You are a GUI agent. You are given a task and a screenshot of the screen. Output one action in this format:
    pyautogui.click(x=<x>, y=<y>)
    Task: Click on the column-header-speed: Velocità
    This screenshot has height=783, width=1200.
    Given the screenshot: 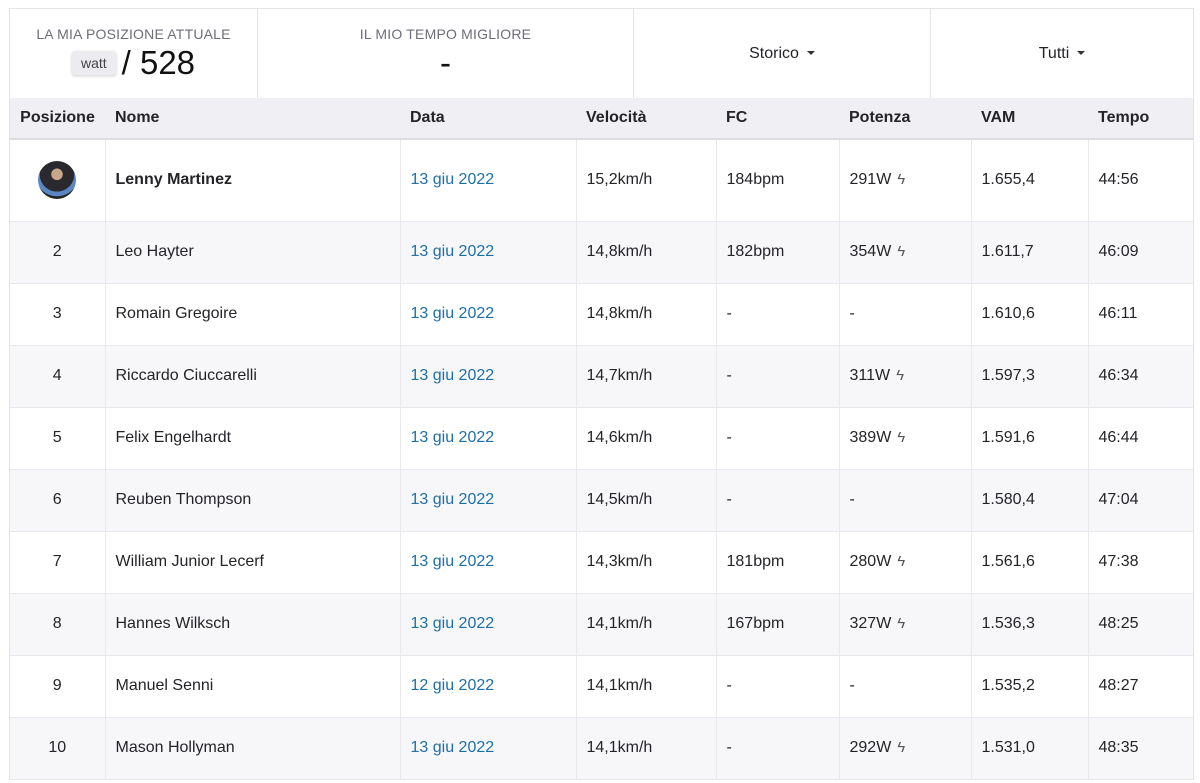 What is the action you would take?
    pyautogui.click(x=646, y=119)
    